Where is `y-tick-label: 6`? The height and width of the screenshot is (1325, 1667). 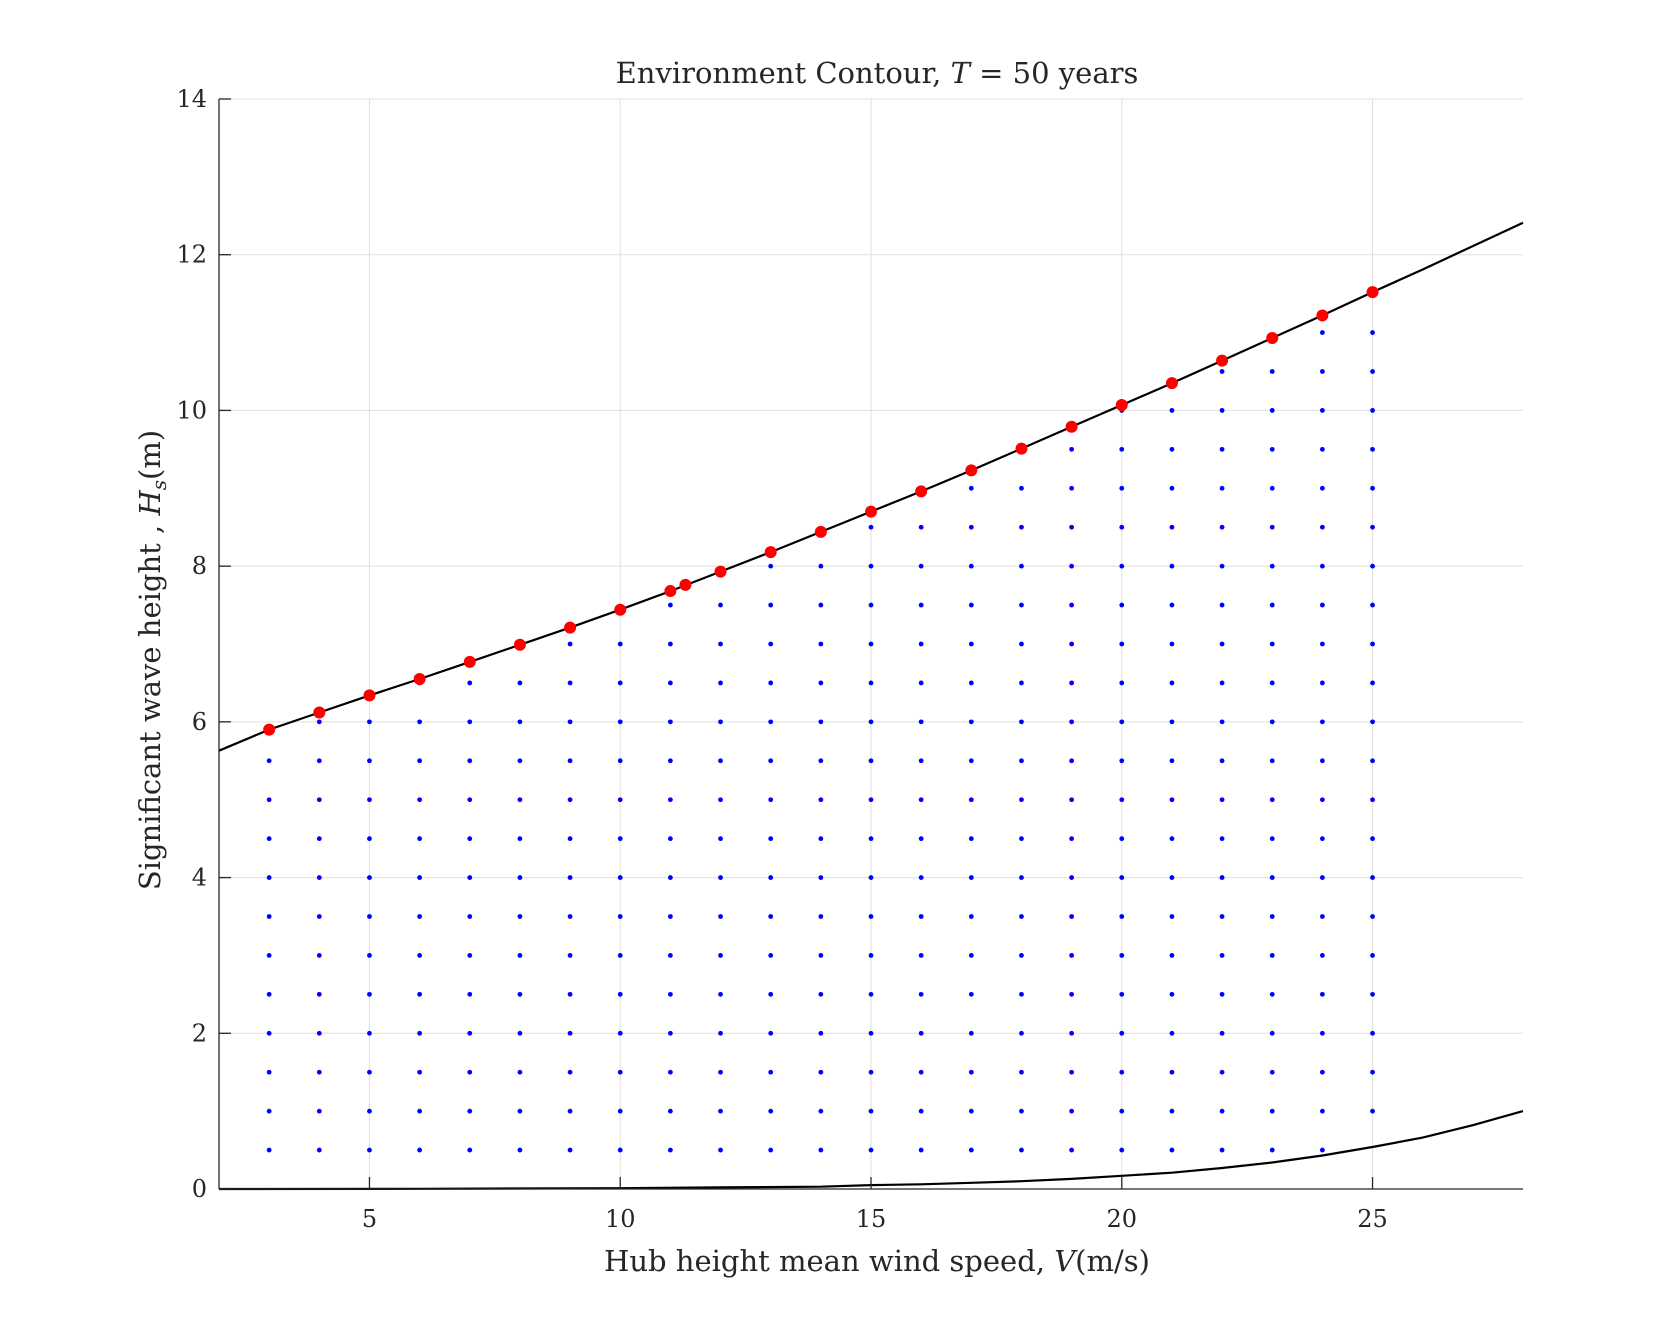 y-tick-label: 6 is located at coordinates (199, 722).